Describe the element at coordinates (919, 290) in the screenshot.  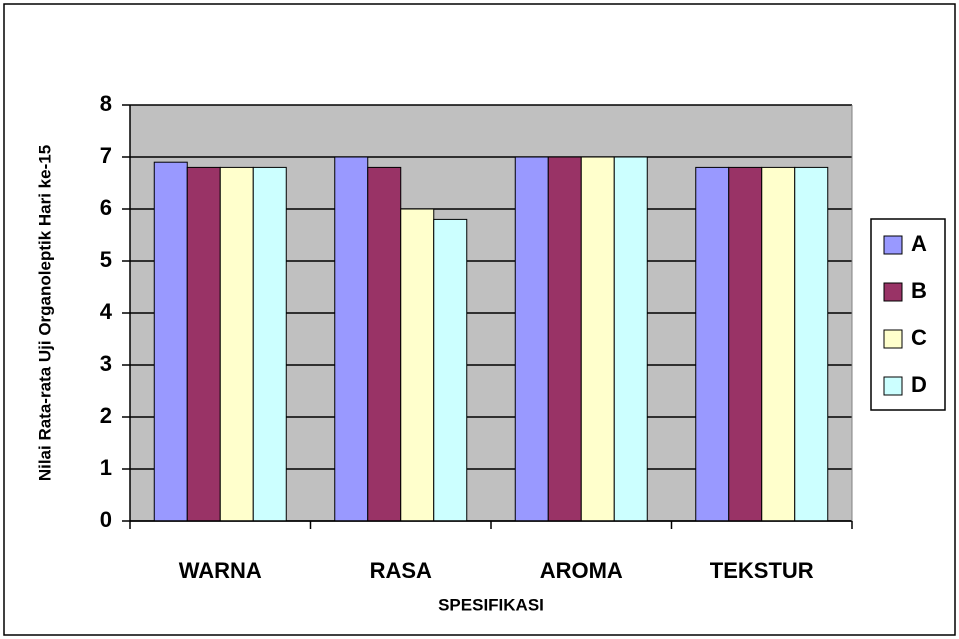
I see `legend-label: B` at that location.